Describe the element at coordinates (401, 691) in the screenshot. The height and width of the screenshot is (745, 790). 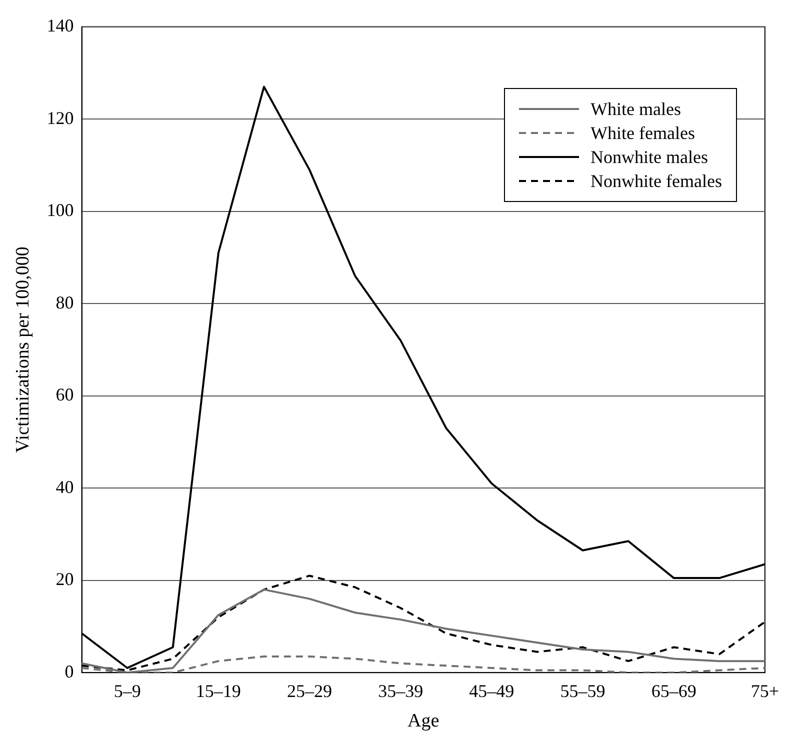
I see `x-tick-label: 35–39` at that location.